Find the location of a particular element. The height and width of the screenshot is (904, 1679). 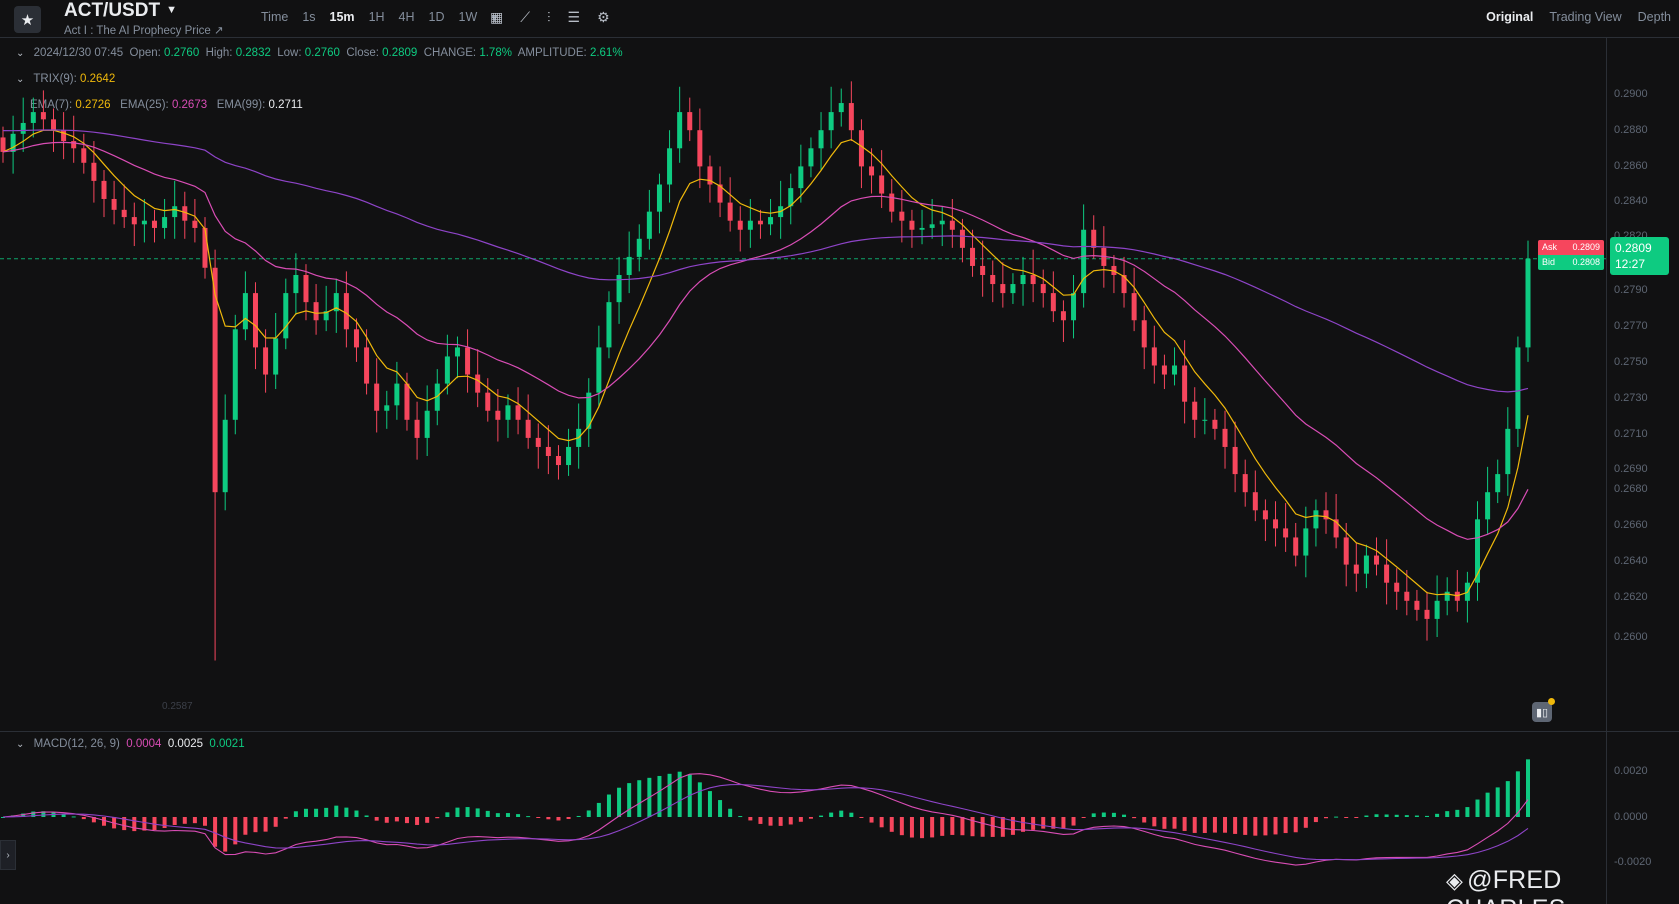

ohlc-datetime: 2024/12/30 07:45 is located at coordinates (78, 53).